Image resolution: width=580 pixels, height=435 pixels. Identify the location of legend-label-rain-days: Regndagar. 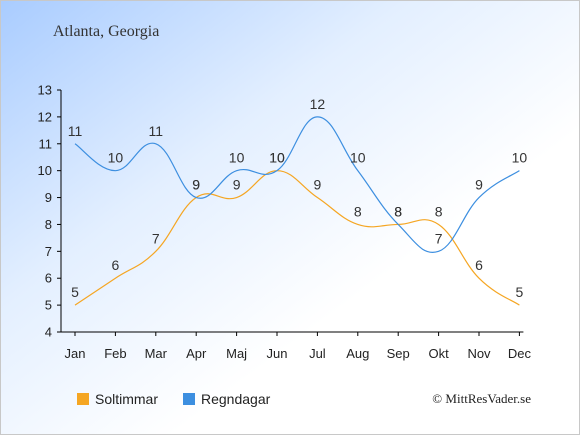
(236, 399).